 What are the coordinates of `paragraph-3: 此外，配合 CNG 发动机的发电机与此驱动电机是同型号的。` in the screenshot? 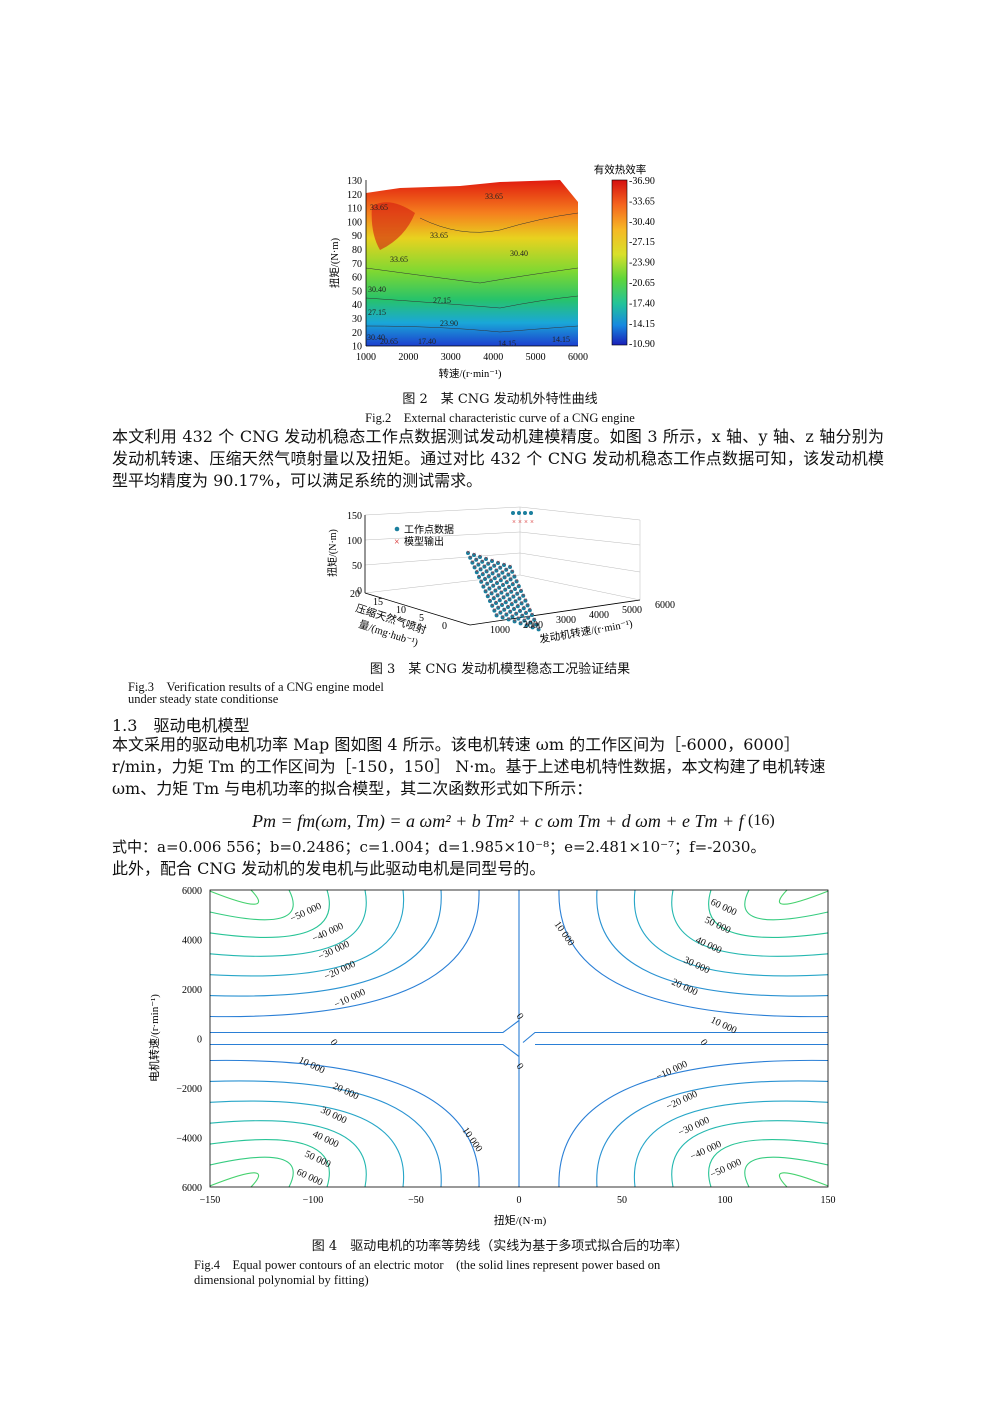 It's located at (329, 868).